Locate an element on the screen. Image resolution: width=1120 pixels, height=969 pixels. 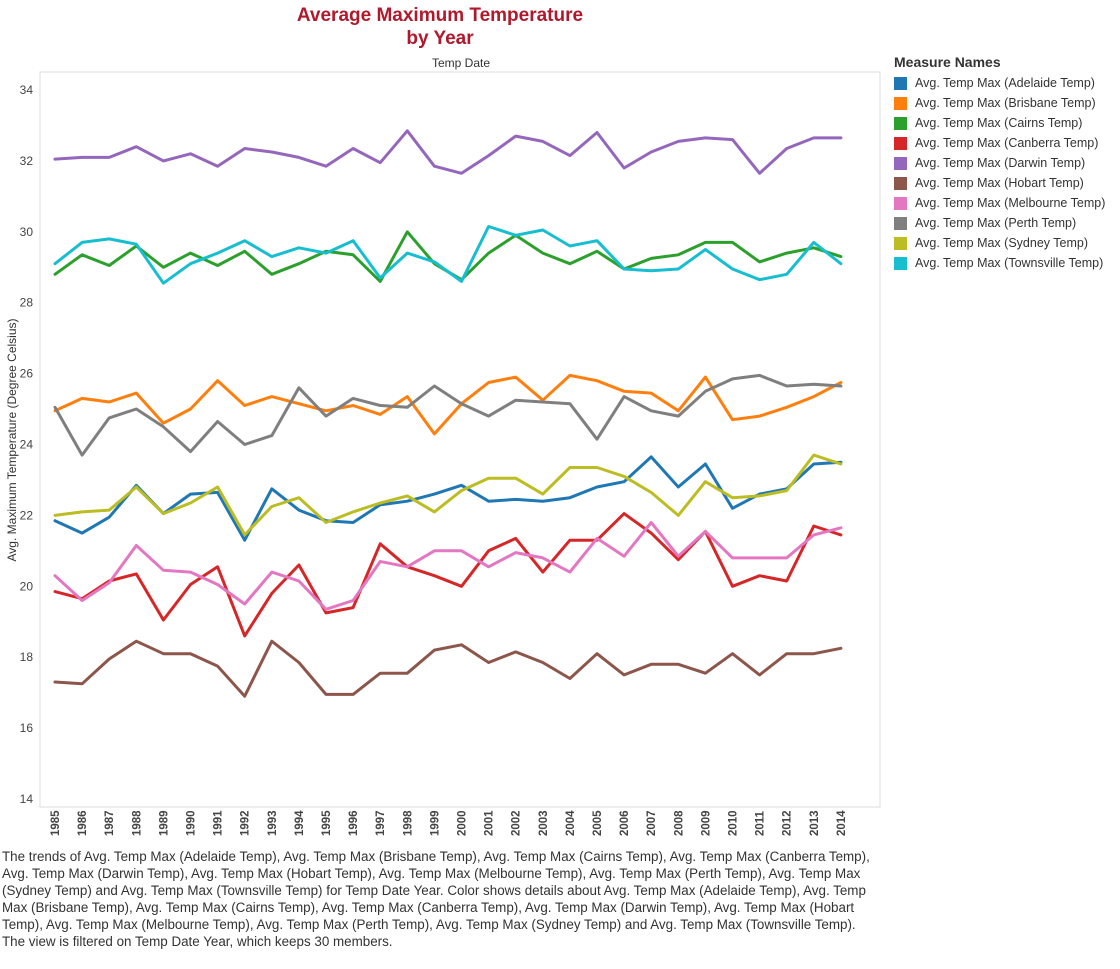
x-tick-label: 1993 is located at coordinates (273, 823).